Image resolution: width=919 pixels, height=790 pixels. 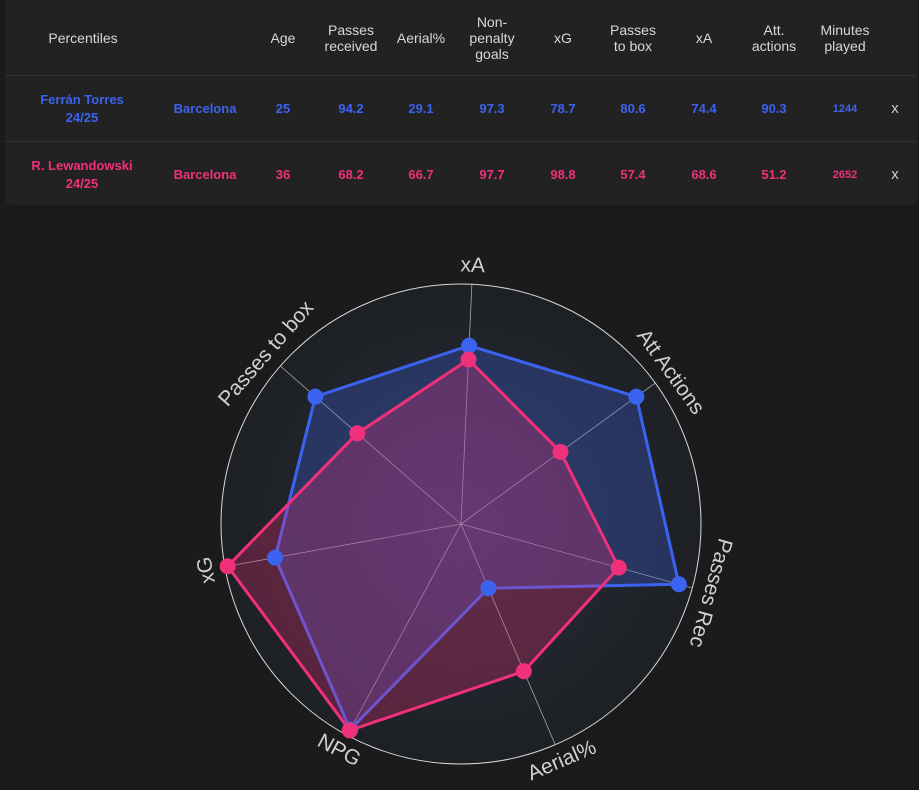 What do you see at coordinates (82, 99) in the screenshot?
I see `player-name: Ferrán Torres` at bounding box center [82, 99].